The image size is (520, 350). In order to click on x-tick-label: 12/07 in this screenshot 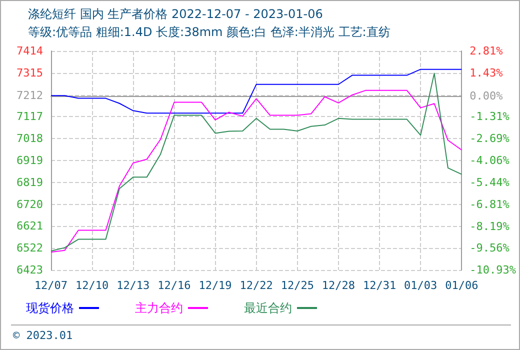, I will do `click(51, 285)`.